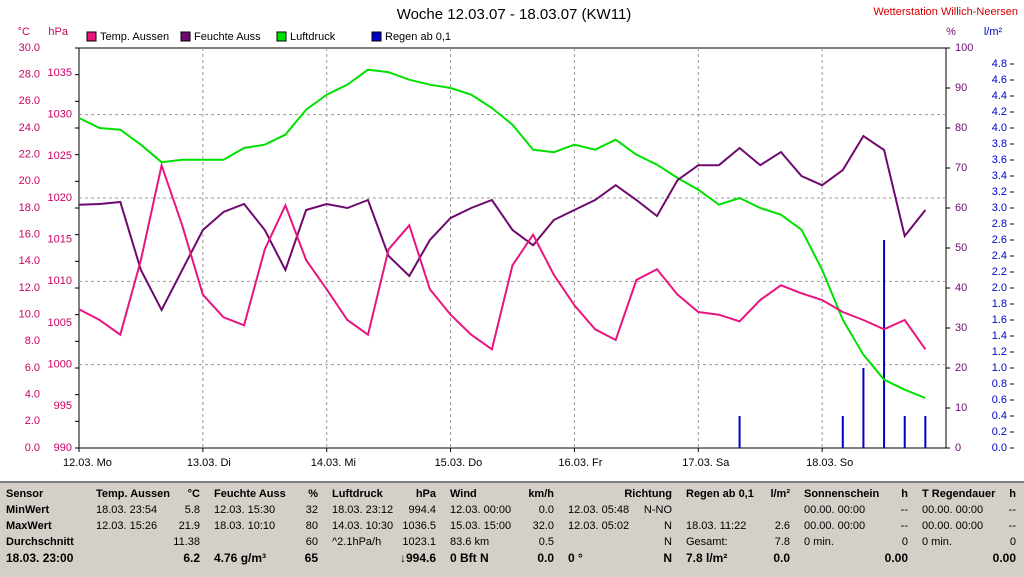 Image resolution: width=1024 pixels, height=577 pixels. What do you see at coordinates (481, 510) in the screenshot?
I see `cell-text: 12.03. 00:00` at bounding box center [481, 510].